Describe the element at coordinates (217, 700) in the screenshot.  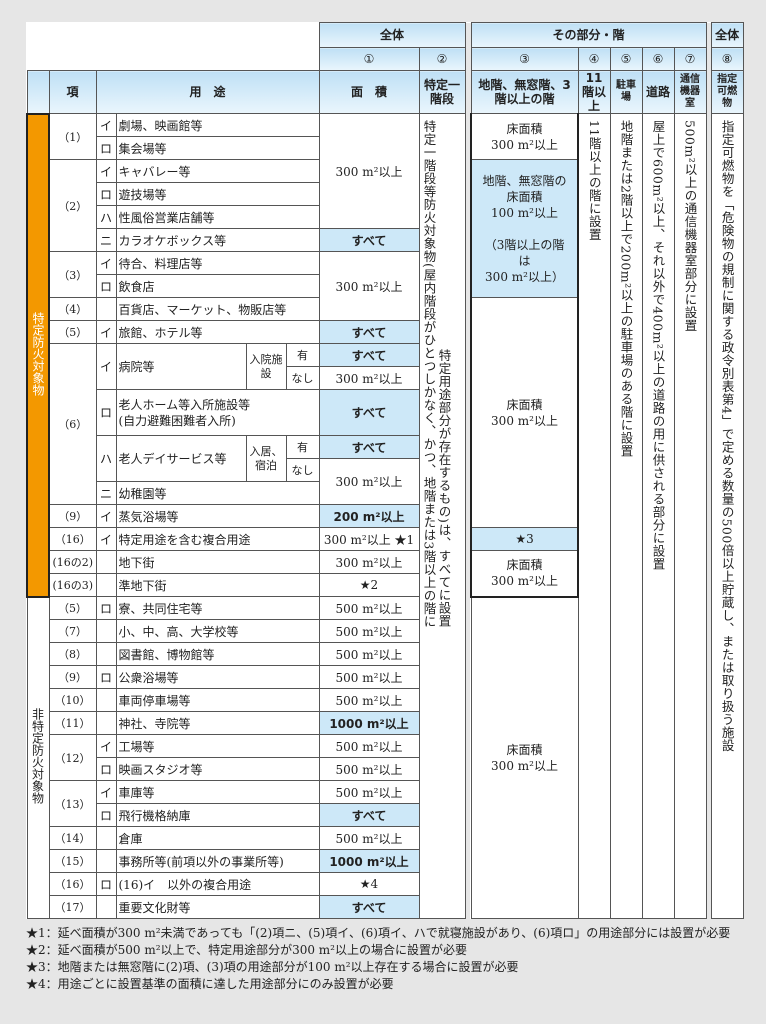
I see `use-cell: 車両停車場等` at that location.